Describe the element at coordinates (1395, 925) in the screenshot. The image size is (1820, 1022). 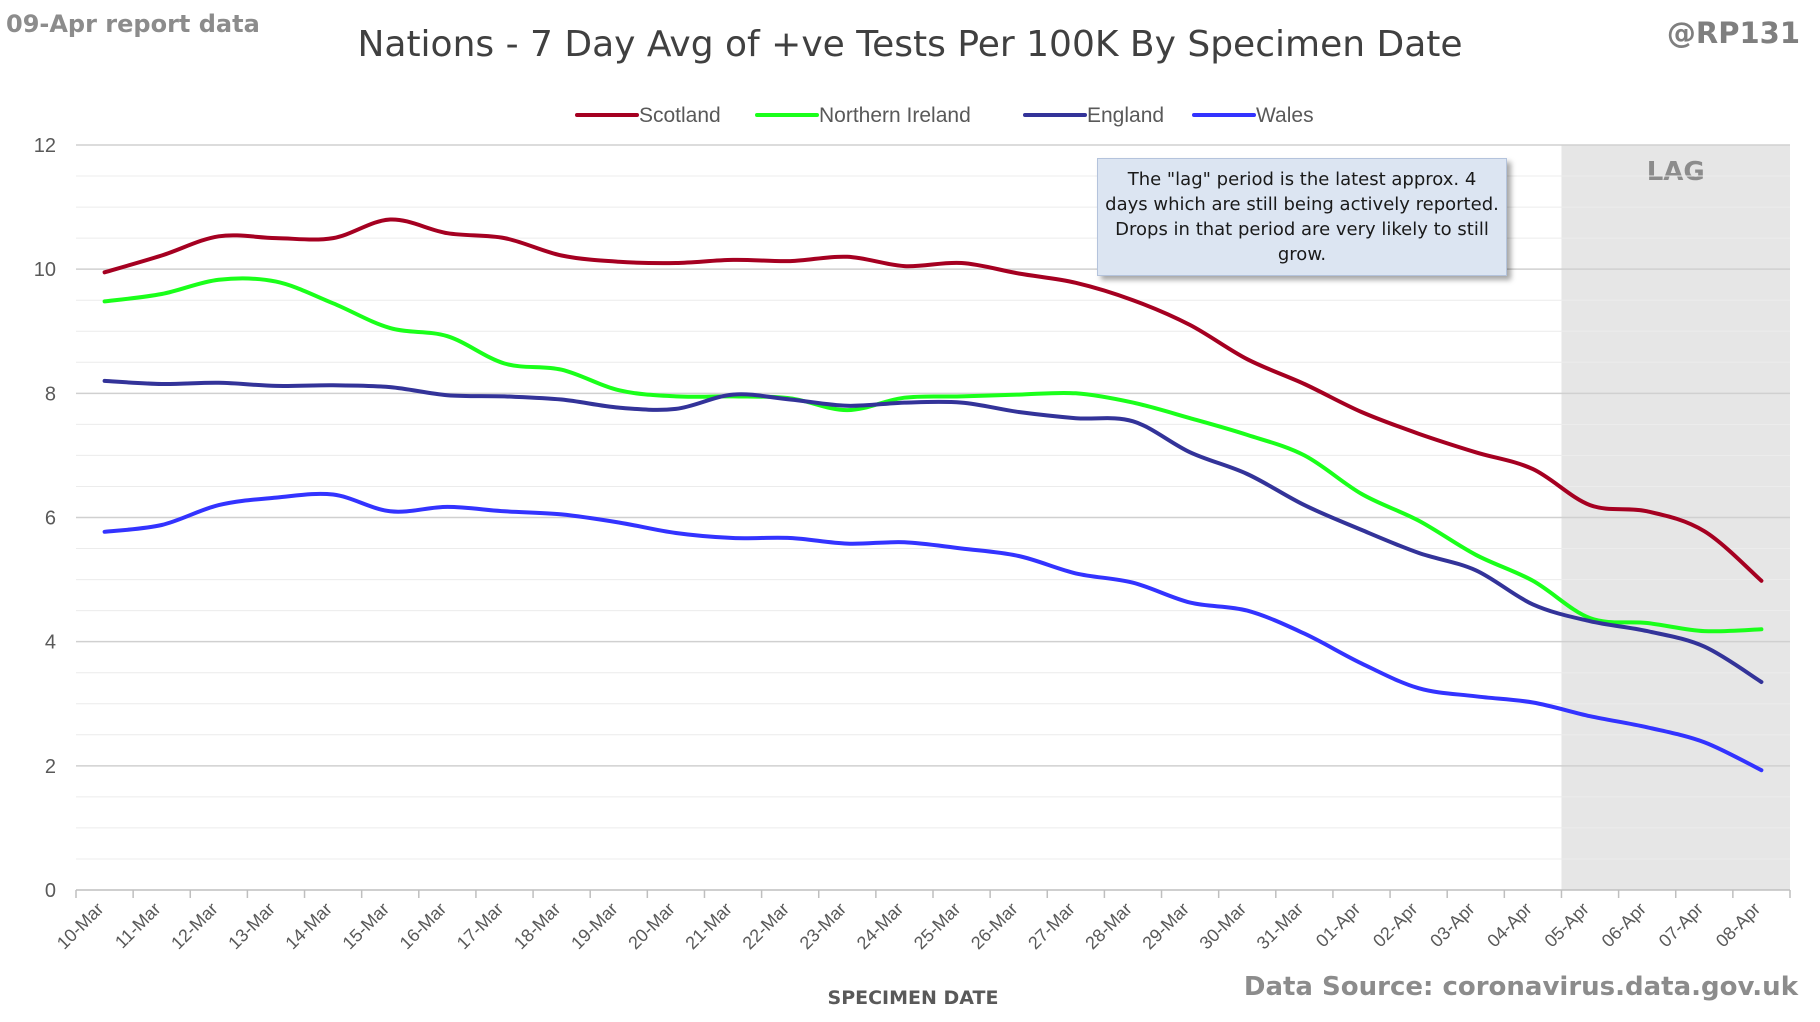
I see `x-tick-label: 02-Apr` at that location.